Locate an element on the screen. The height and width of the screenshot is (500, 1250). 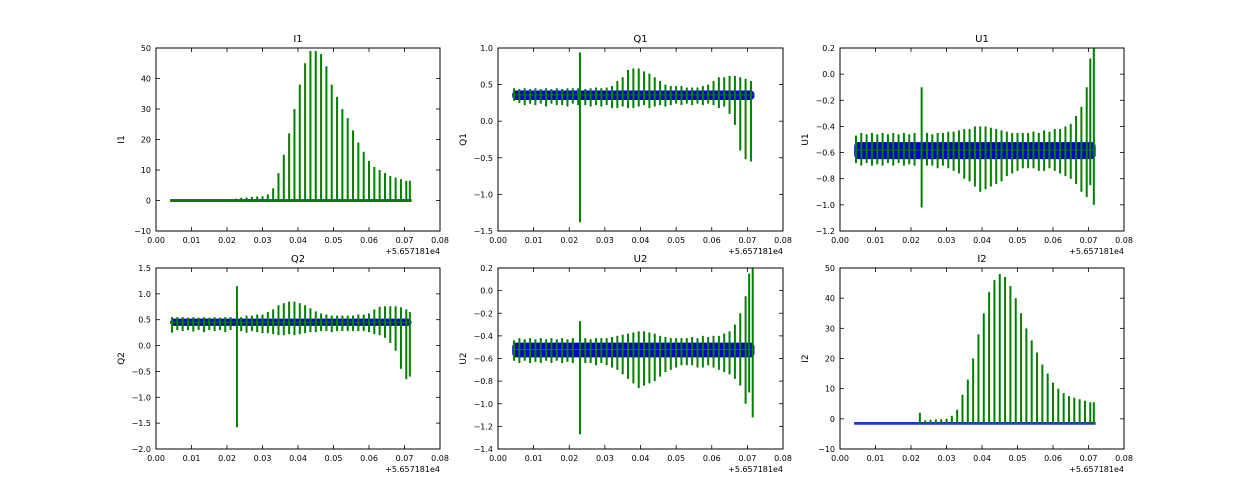
chart-1-ytick-label: 20 is located at coordinates (146, 140).